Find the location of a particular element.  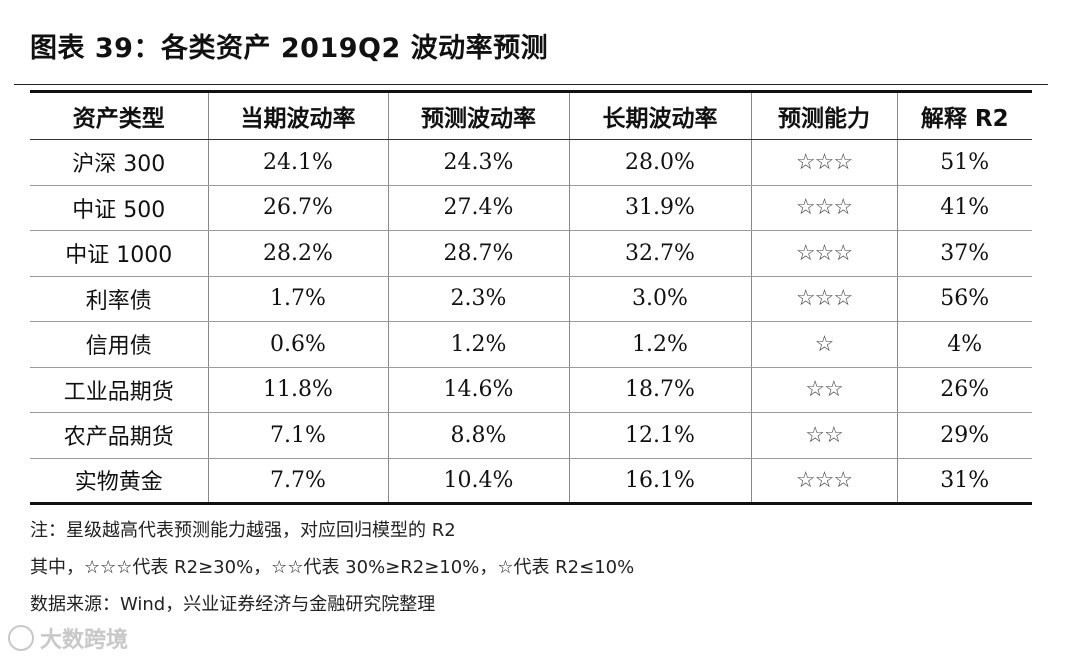

header-forecast-ability: 预测能力 is located at coordinates (824, 115).